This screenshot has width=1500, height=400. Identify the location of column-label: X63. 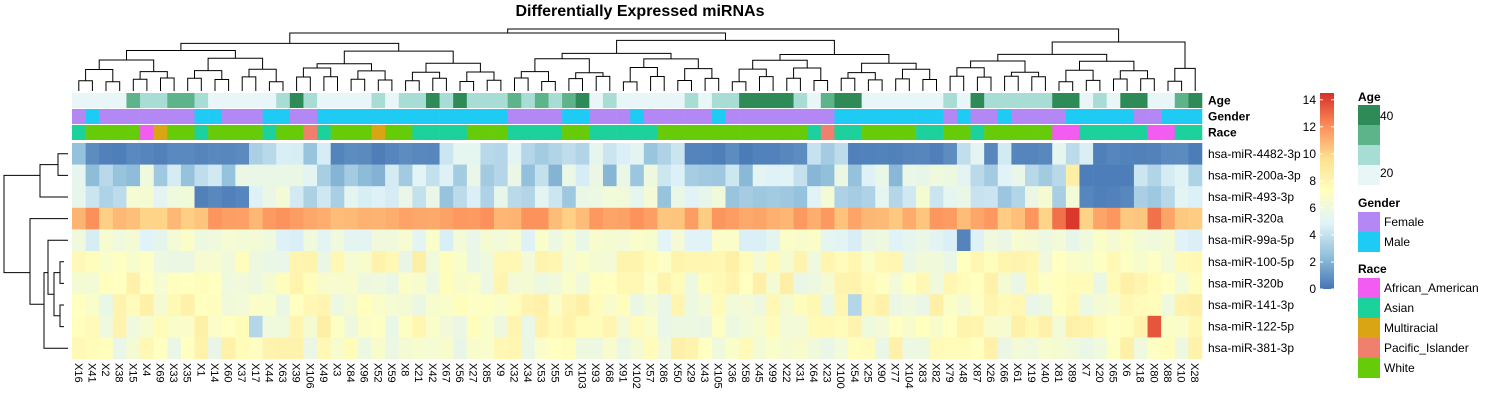
(282, 373).